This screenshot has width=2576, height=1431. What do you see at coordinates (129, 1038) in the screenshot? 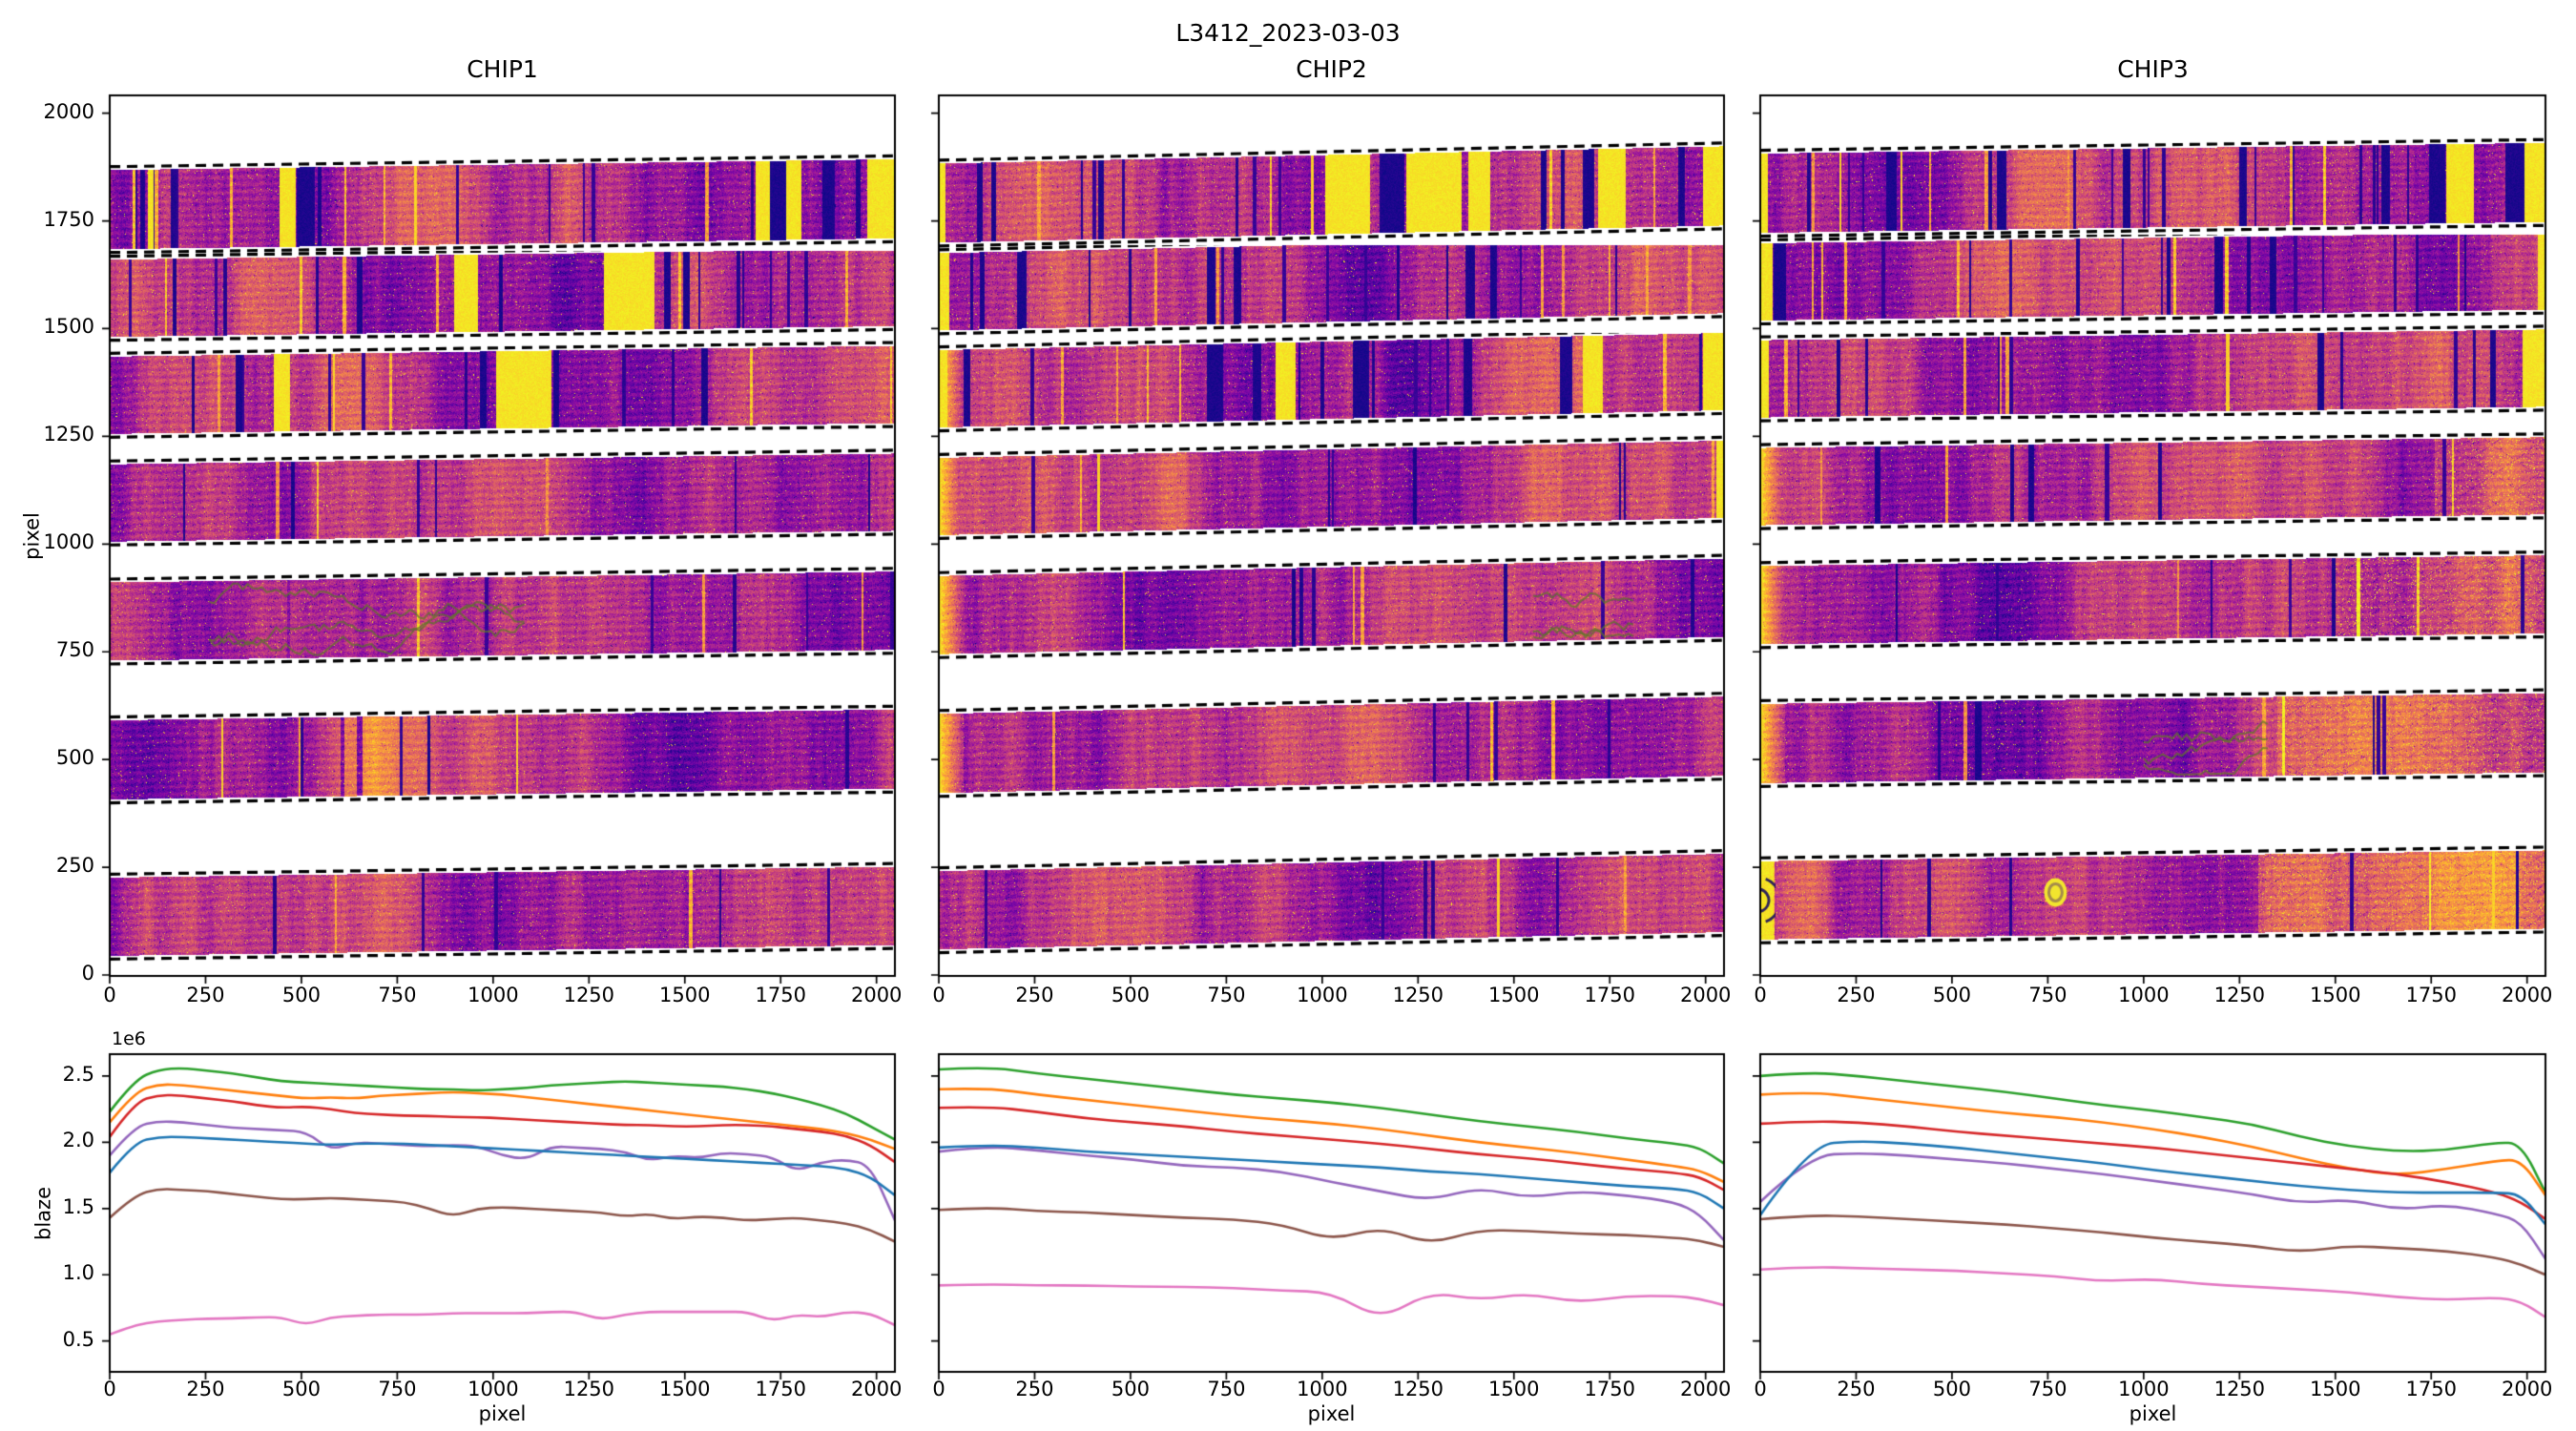
I see `y-offset-label: 1e6` at bounding box center [129, 1038].